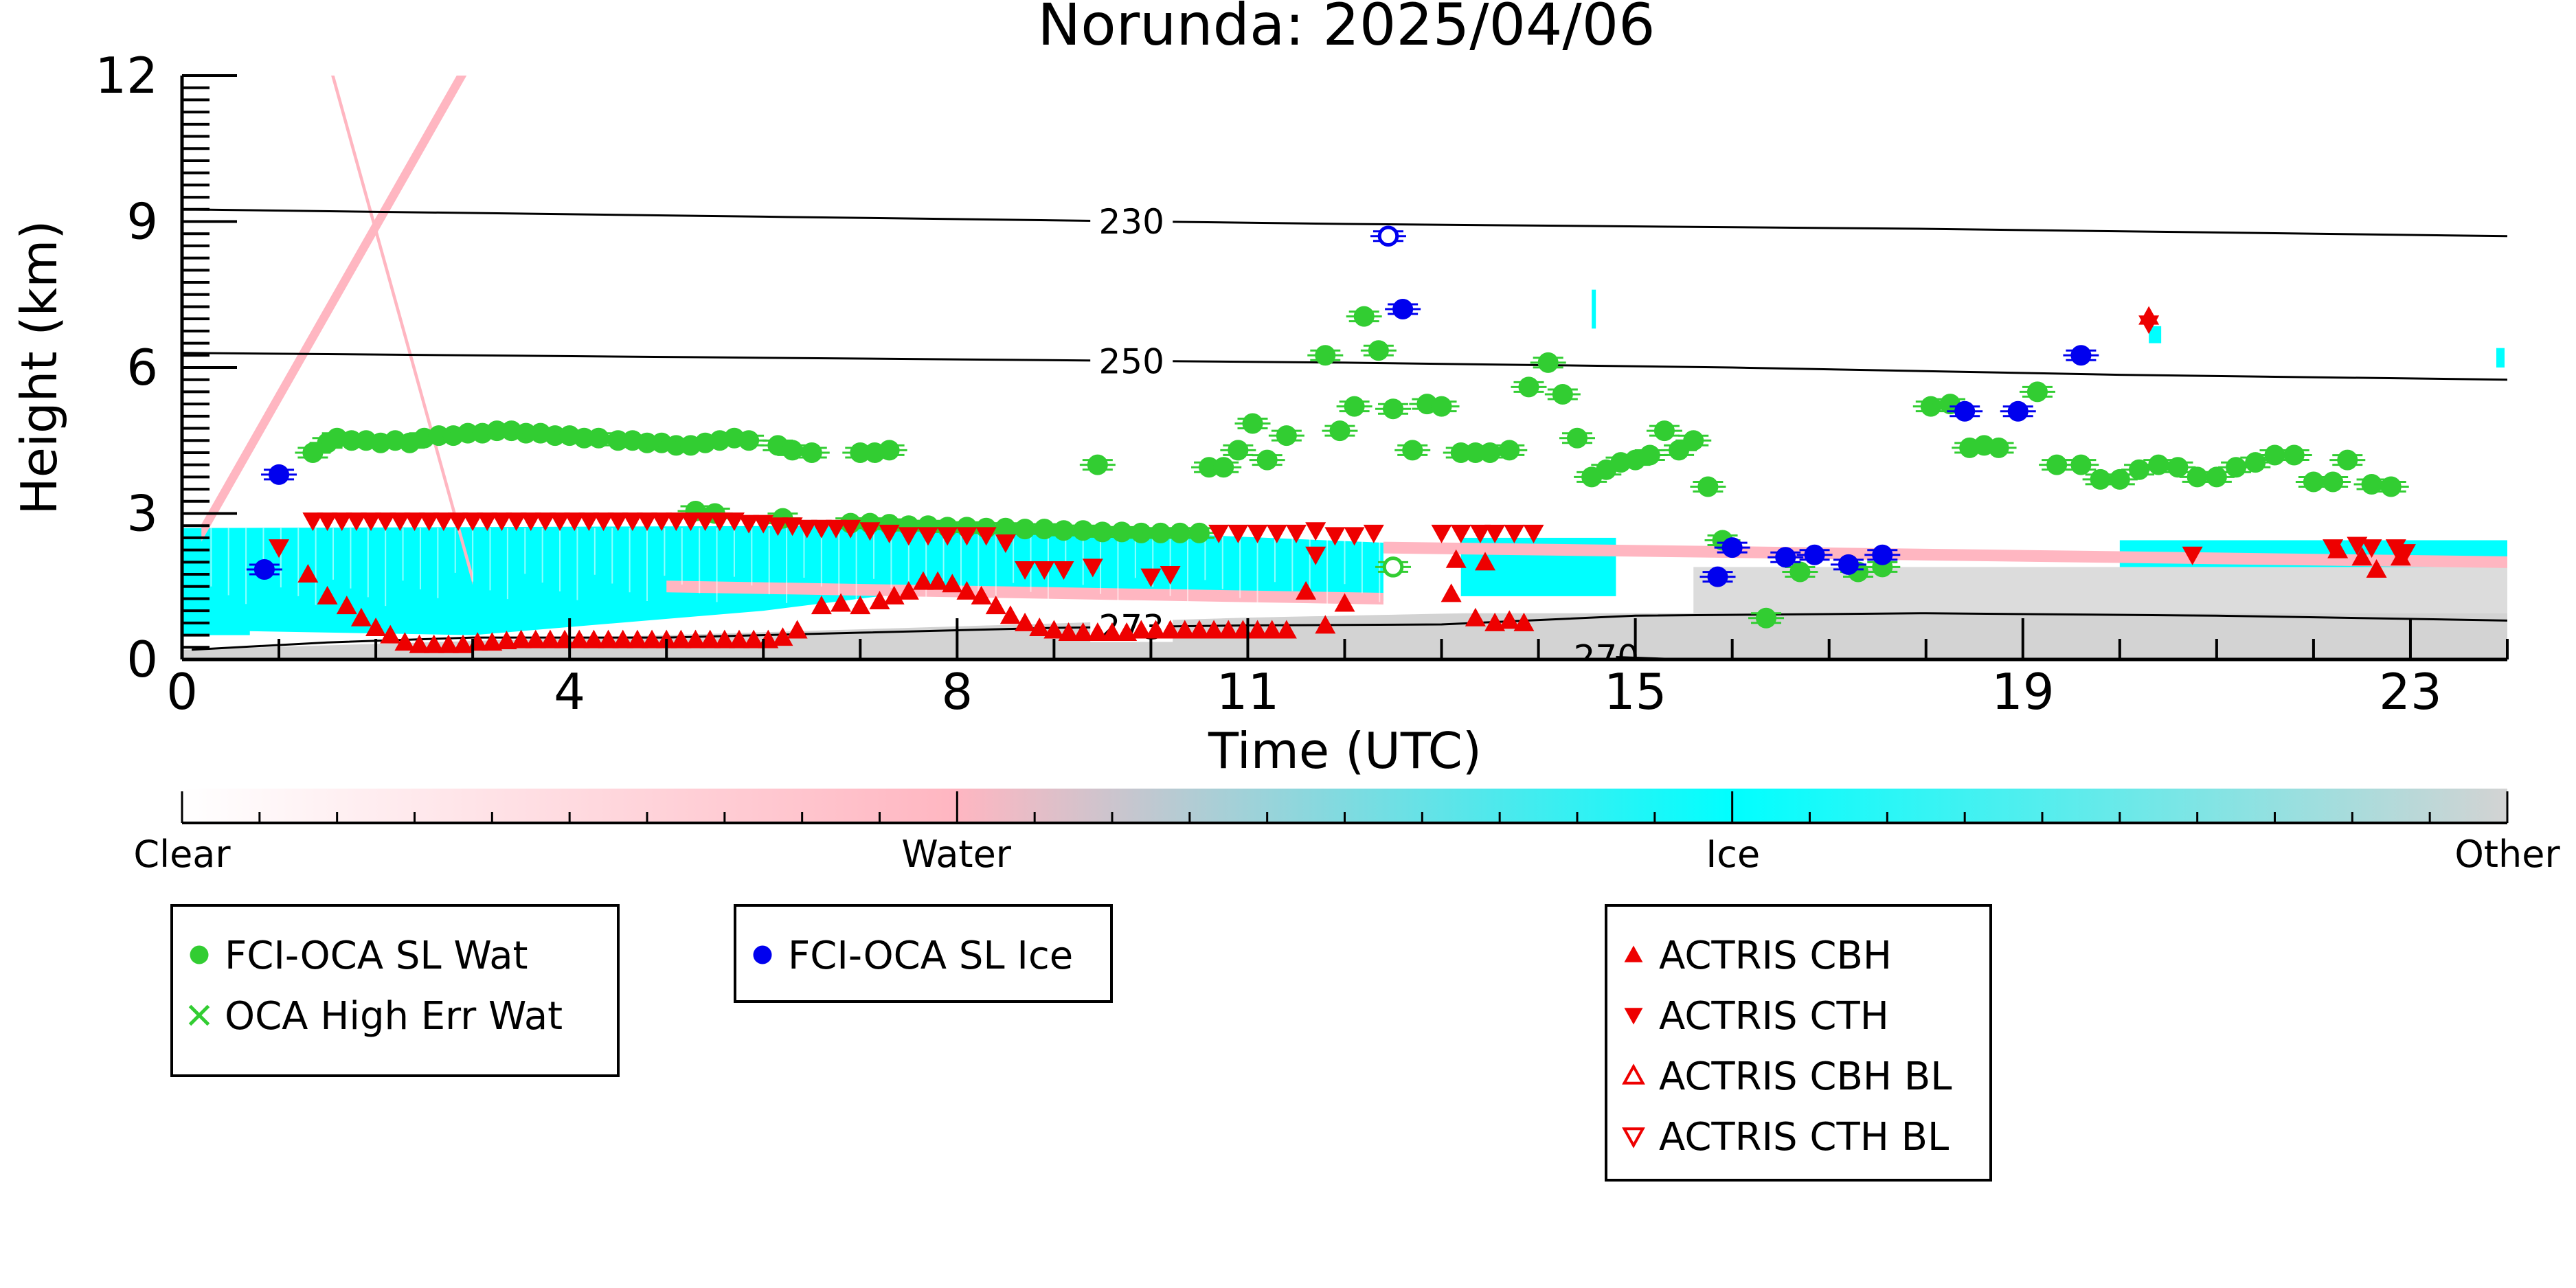  I want to click on ice-patch, so click(2155, 334).